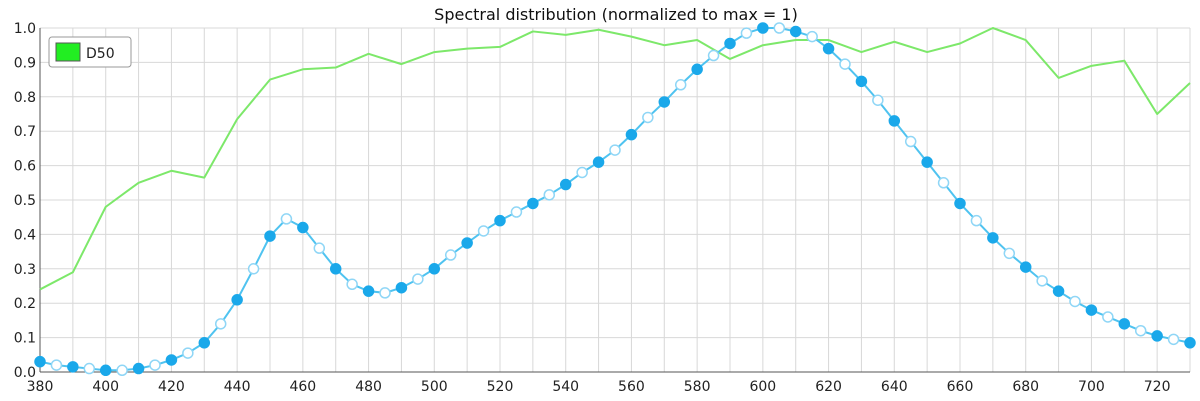  What do you see at coordinates (894, 387) in the screenshot?
I see `x-tick-label: 640` at bounding box center [894, 387].